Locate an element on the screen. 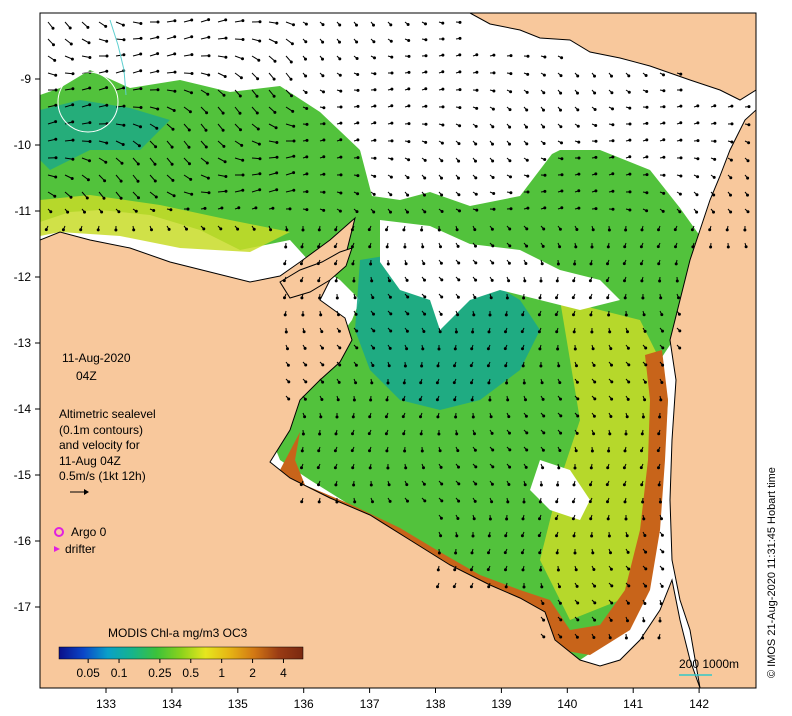  lon-tick-label: 137 is located at coordinates (370, 704).